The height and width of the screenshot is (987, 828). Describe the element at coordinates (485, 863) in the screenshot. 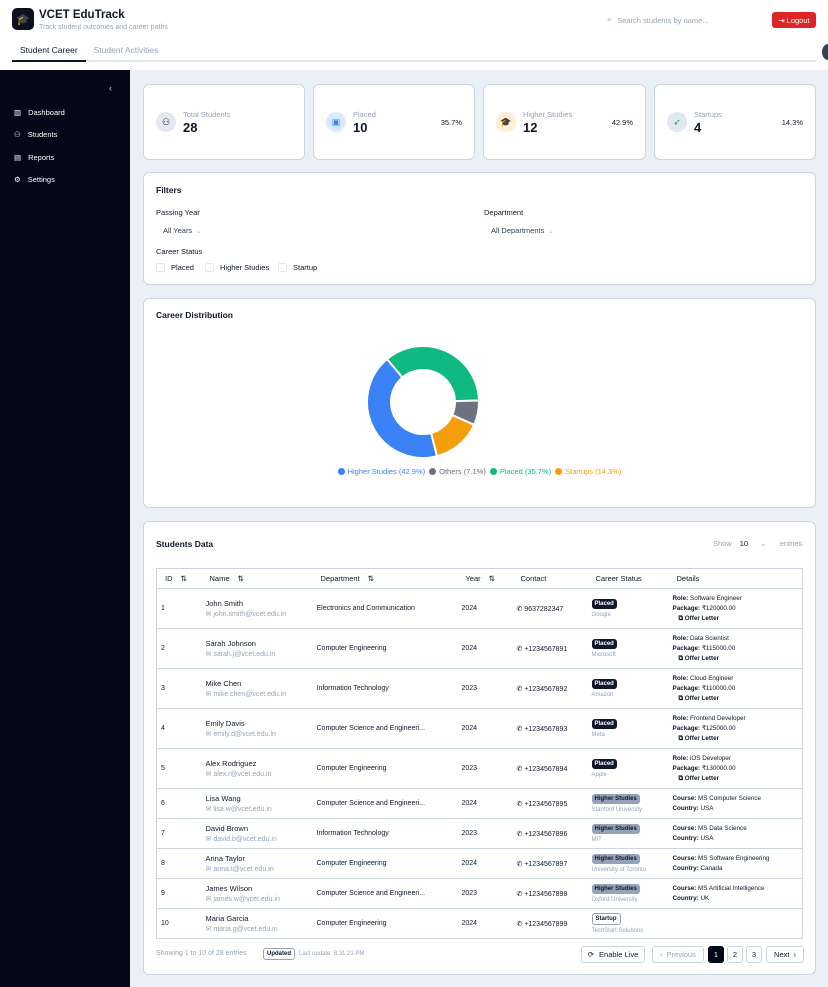

I see `cell-year: 2024` at that location.